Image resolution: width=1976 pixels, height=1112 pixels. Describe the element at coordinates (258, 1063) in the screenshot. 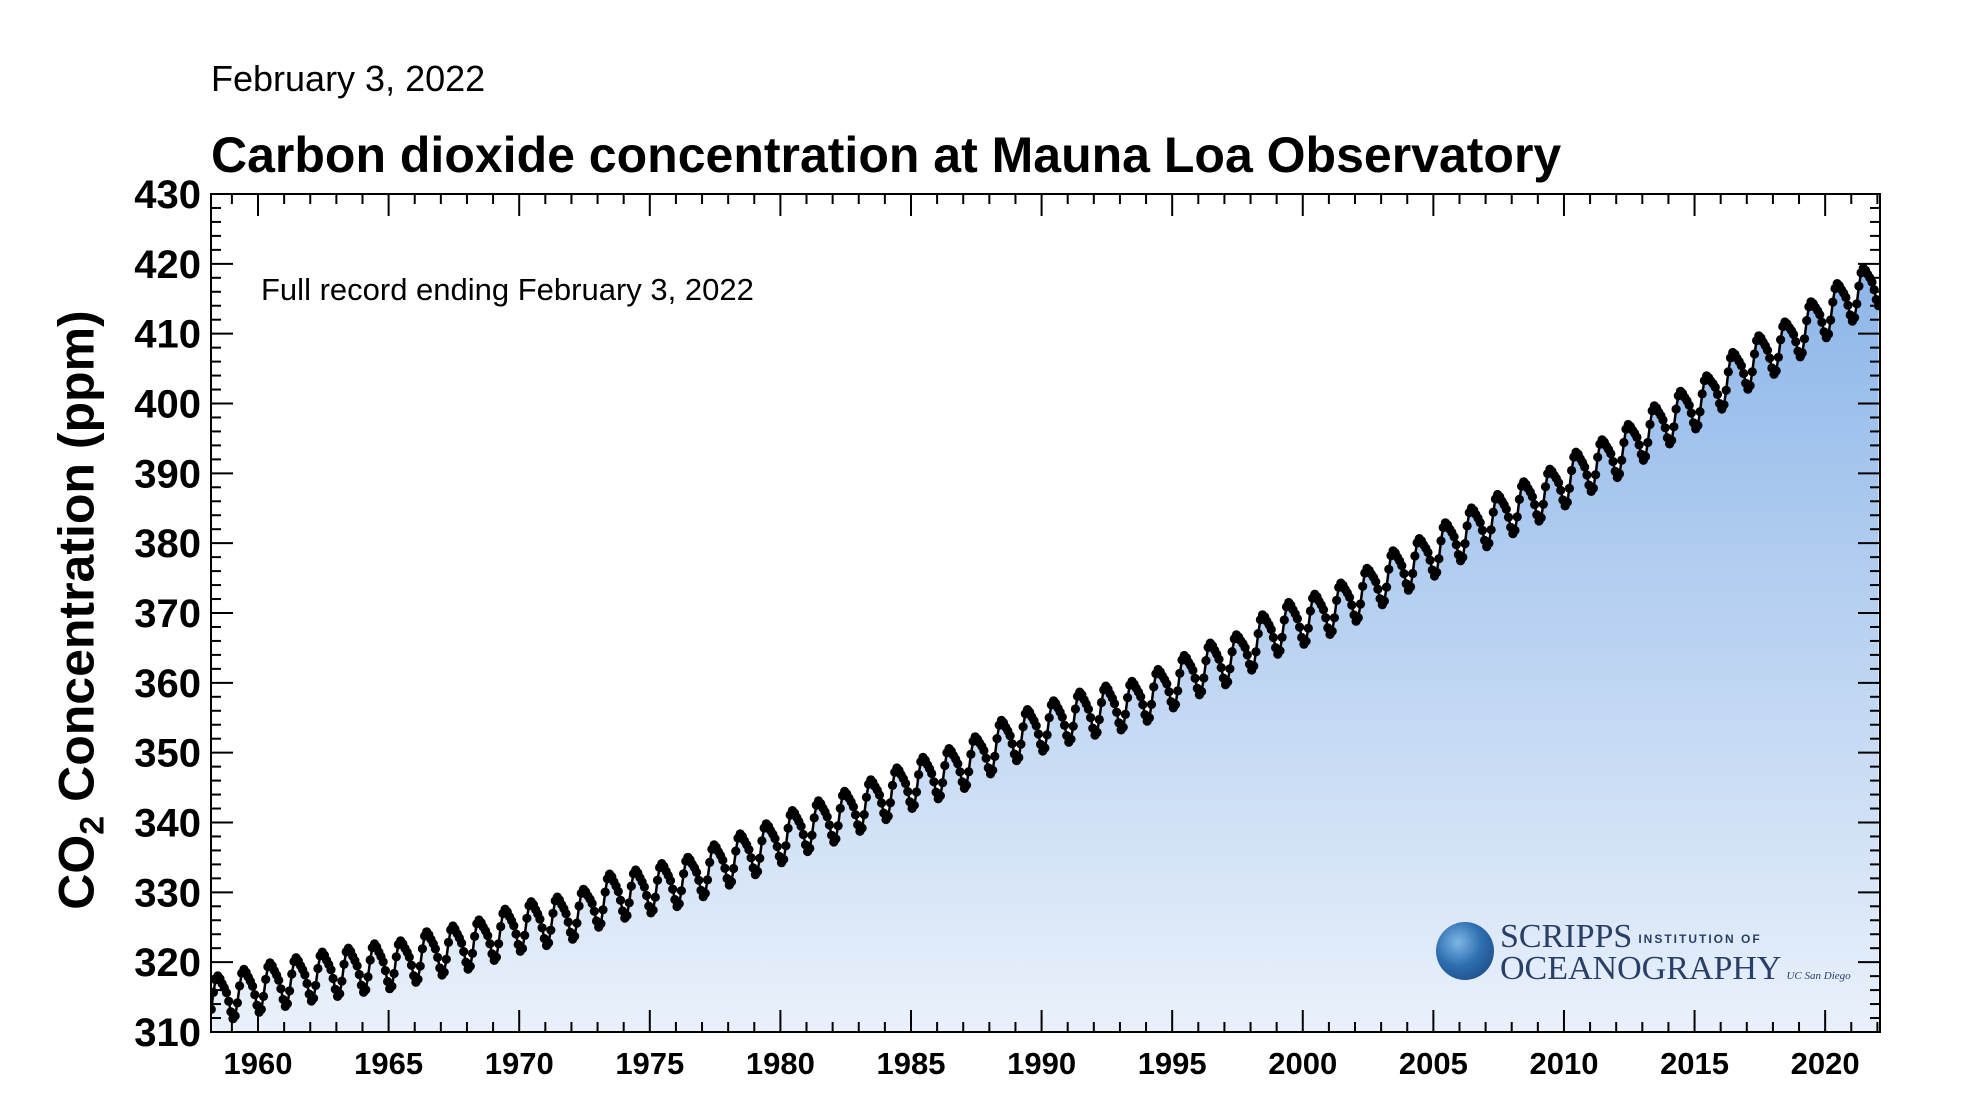

I see `x-tick-label: 1960` at that location.